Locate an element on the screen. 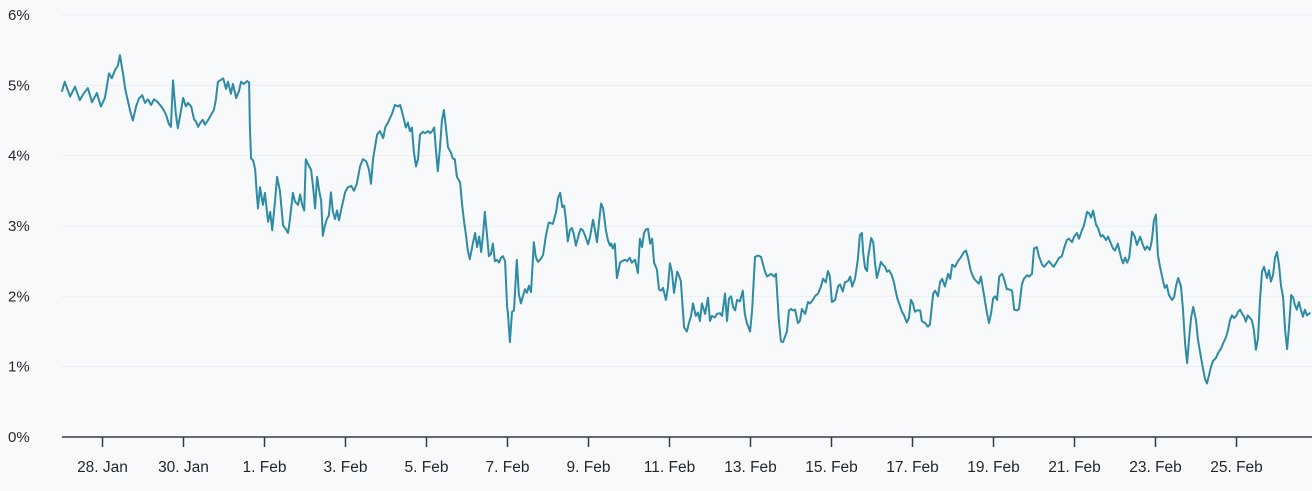  x-axis-tick-label: 15. Feb is located at coordinates (831, 467).